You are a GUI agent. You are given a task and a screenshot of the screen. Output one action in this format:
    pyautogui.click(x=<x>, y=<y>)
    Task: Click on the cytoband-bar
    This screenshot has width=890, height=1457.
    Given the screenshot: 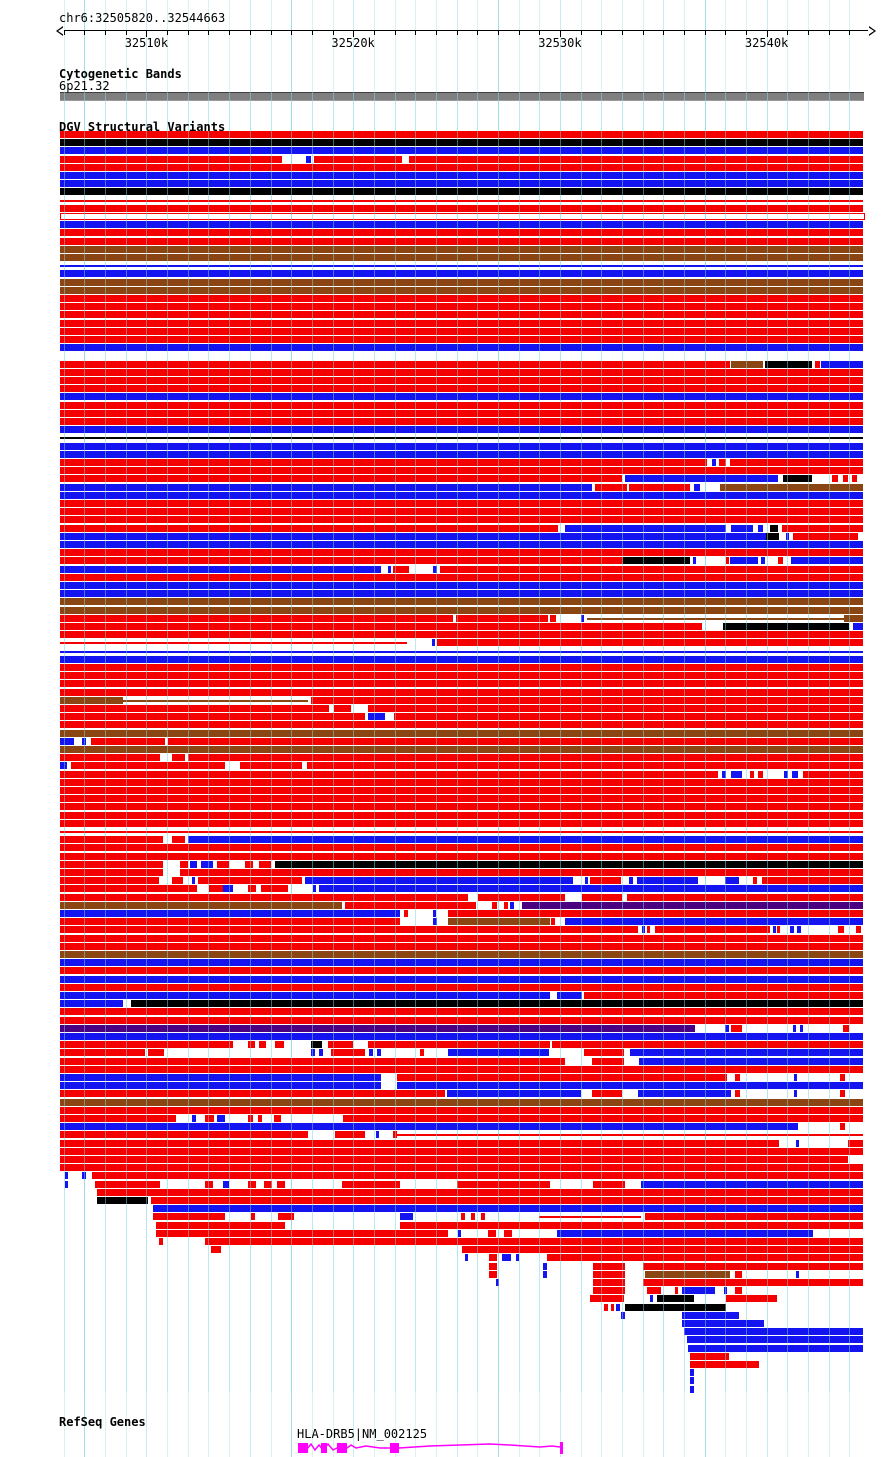 What is the action you would take?
    pyautogui.click(x=462, y=96)
    